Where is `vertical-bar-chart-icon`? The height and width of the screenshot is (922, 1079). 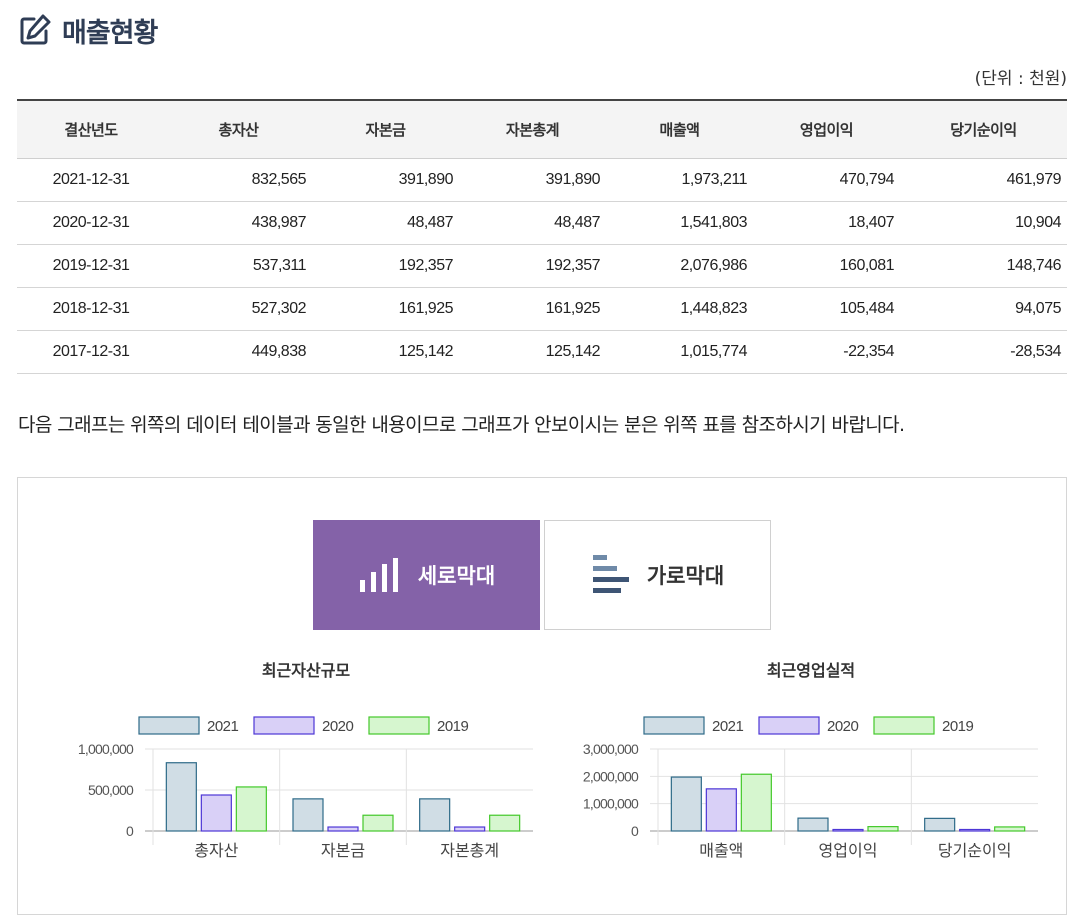
vertical-bar-chart-icon is located at coordinates (378, 575).